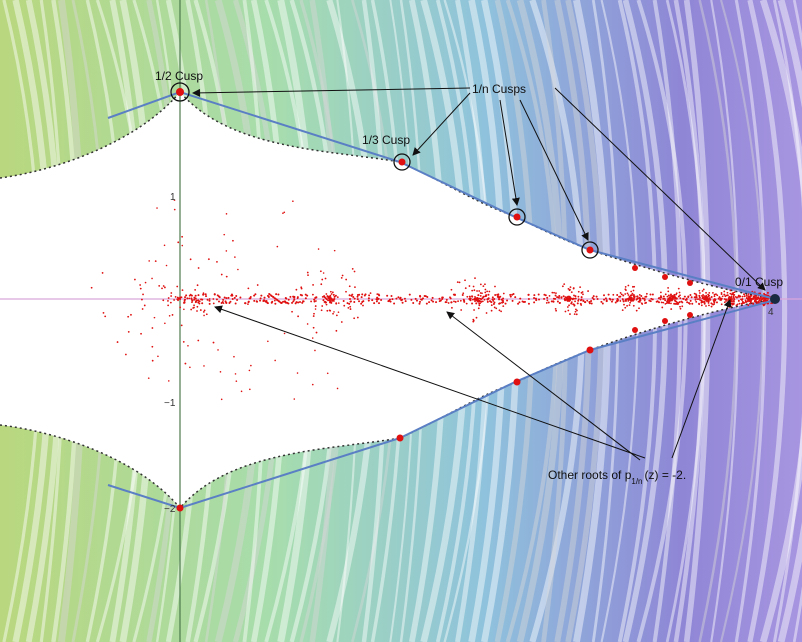  Describe the element at coordinates (173, 197) in the screenshot. I see `axis-label: 1` at that location.